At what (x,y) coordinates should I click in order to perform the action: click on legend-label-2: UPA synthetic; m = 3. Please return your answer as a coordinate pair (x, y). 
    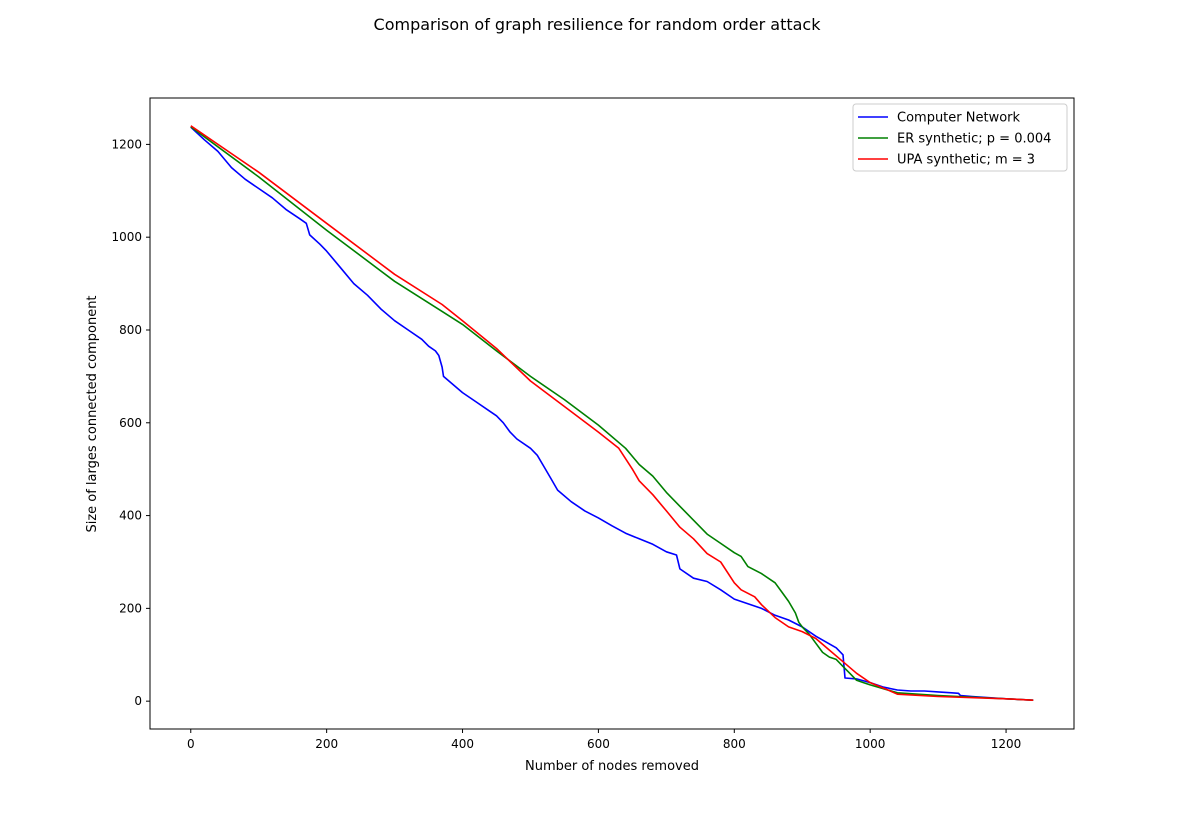
    Looking at the image, I should click on (966, 160).